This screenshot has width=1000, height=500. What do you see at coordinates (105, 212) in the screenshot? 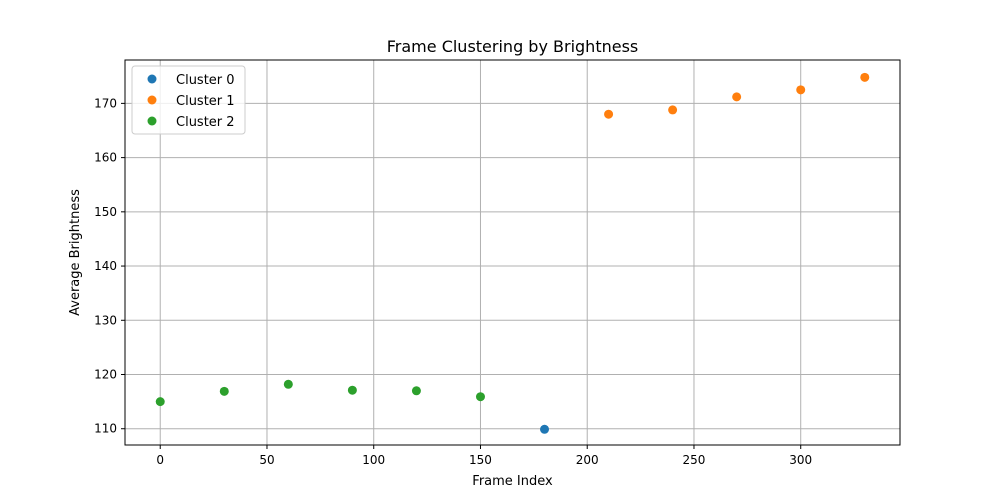
I see `y-tick-label: 150` at bounding box center [105, 212].